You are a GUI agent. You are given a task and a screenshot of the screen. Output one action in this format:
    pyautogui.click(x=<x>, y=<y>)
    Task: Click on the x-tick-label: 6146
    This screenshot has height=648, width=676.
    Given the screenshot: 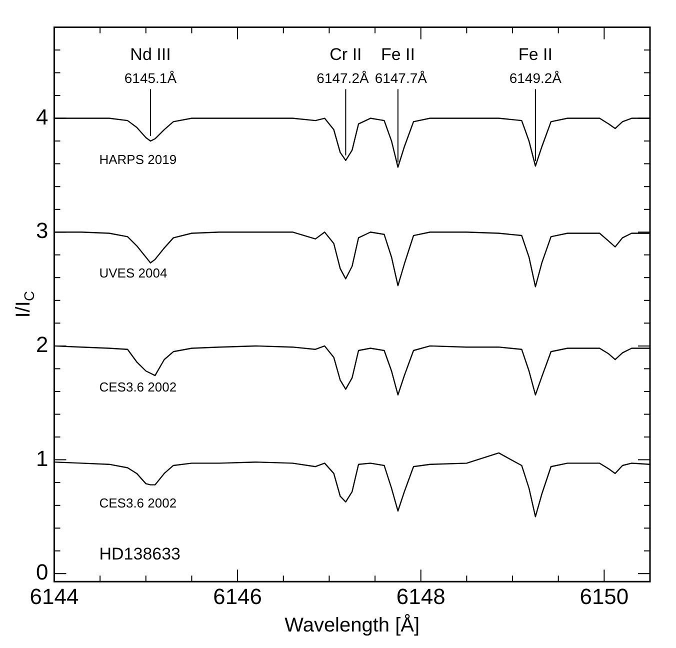 What is the action you would take?
    pyautogui.click(x=237, y=596)
    